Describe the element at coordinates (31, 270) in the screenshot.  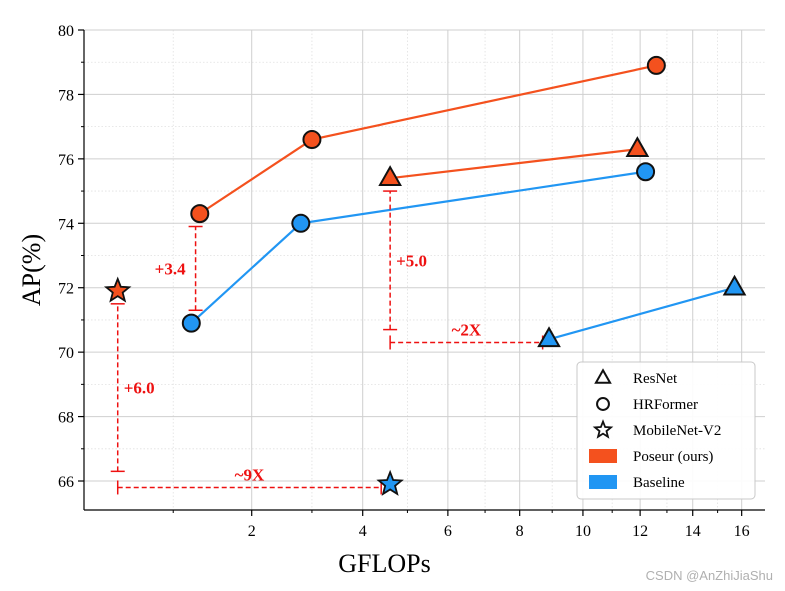
I see `y-axis-title: AP(%)` at that location.